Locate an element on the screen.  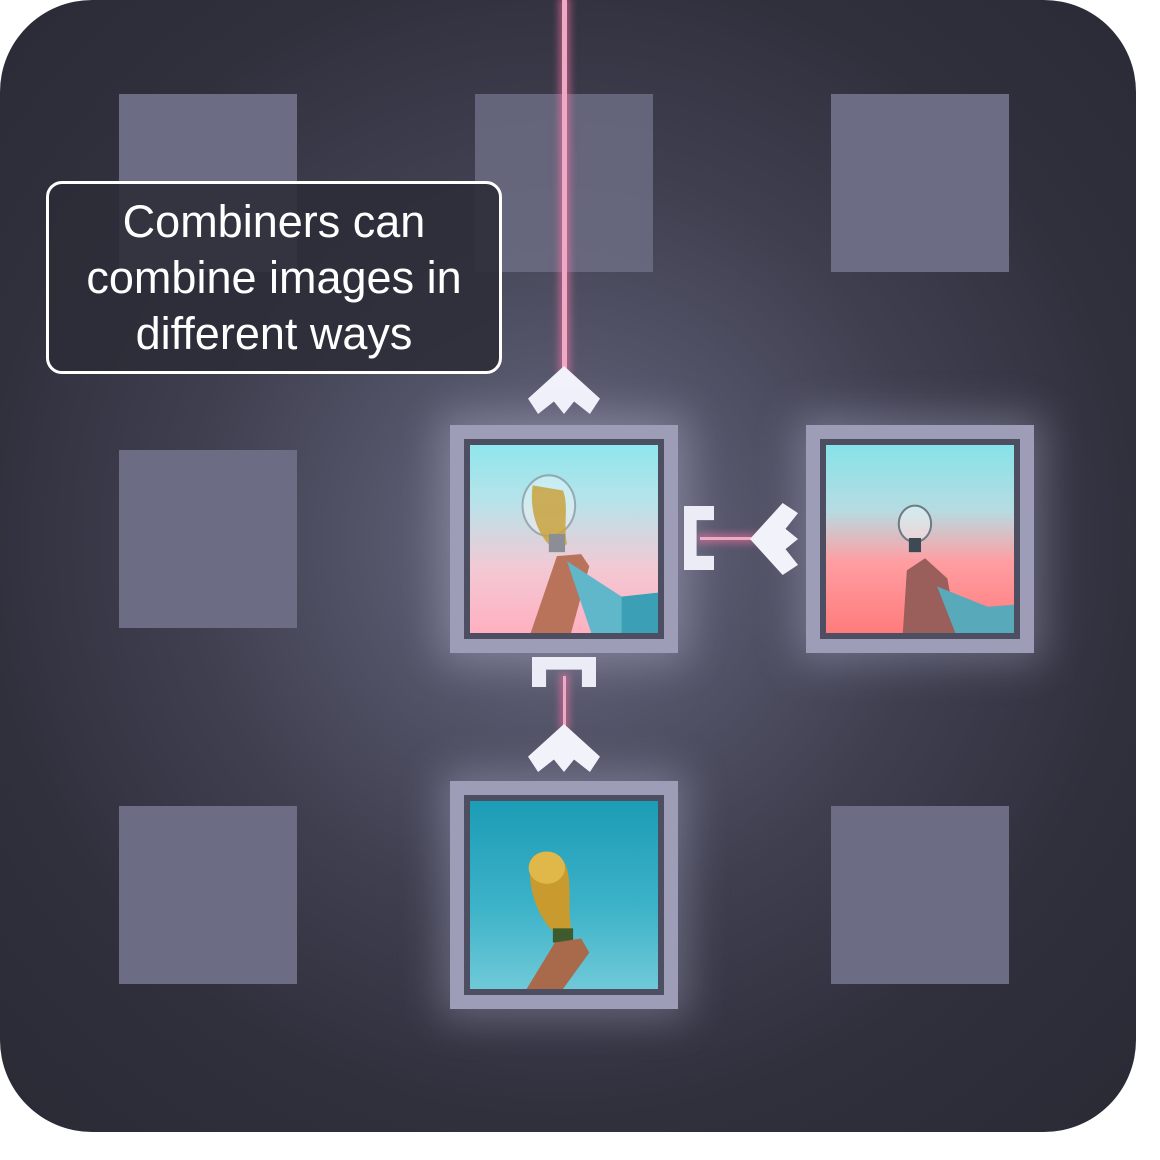
combined-artwork is located at coordinates (589, 553).